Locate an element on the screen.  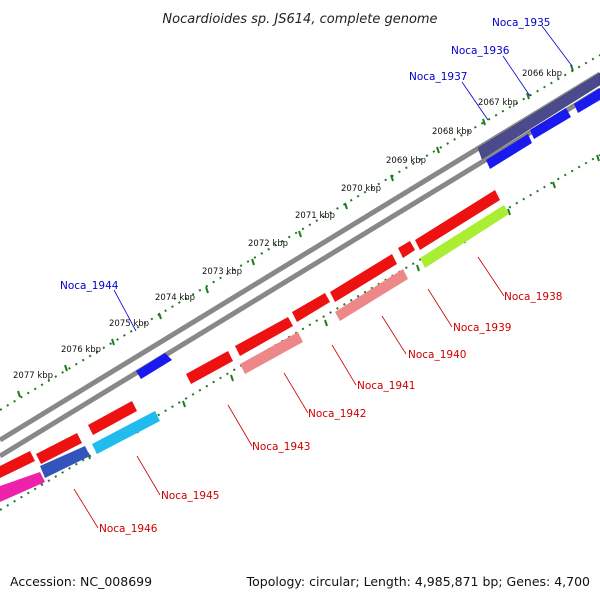
leader-noca-1939 is located at coordinates (440, 308).